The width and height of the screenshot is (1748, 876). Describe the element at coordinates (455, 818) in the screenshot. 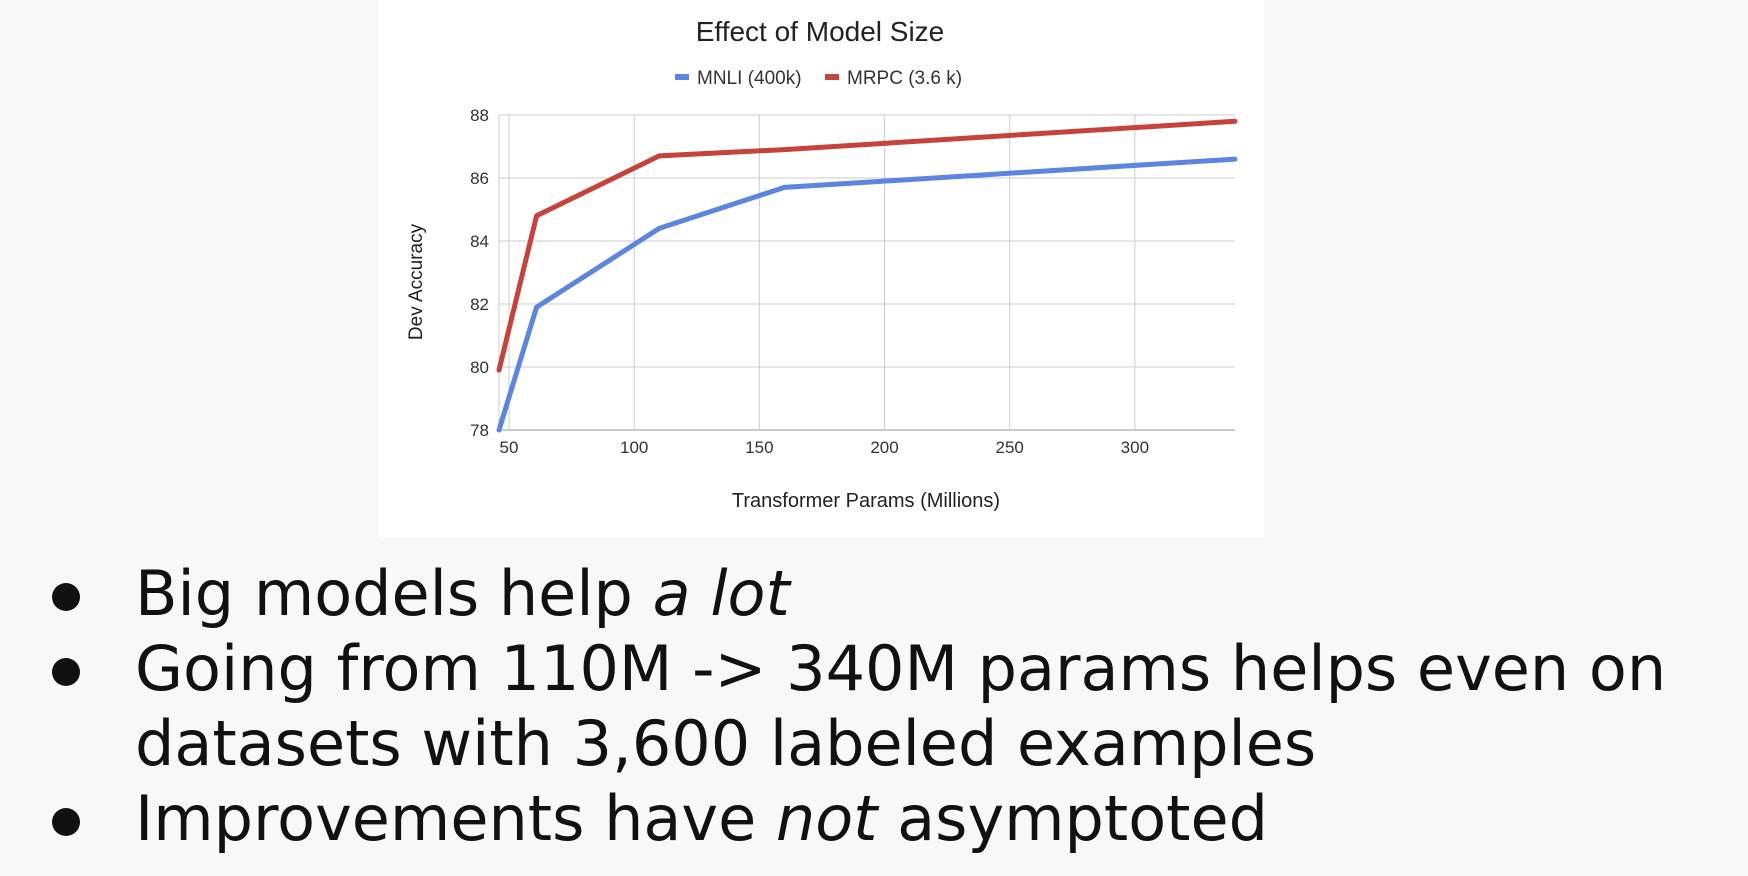

I see `bullet-text: Improvements have` at that location.